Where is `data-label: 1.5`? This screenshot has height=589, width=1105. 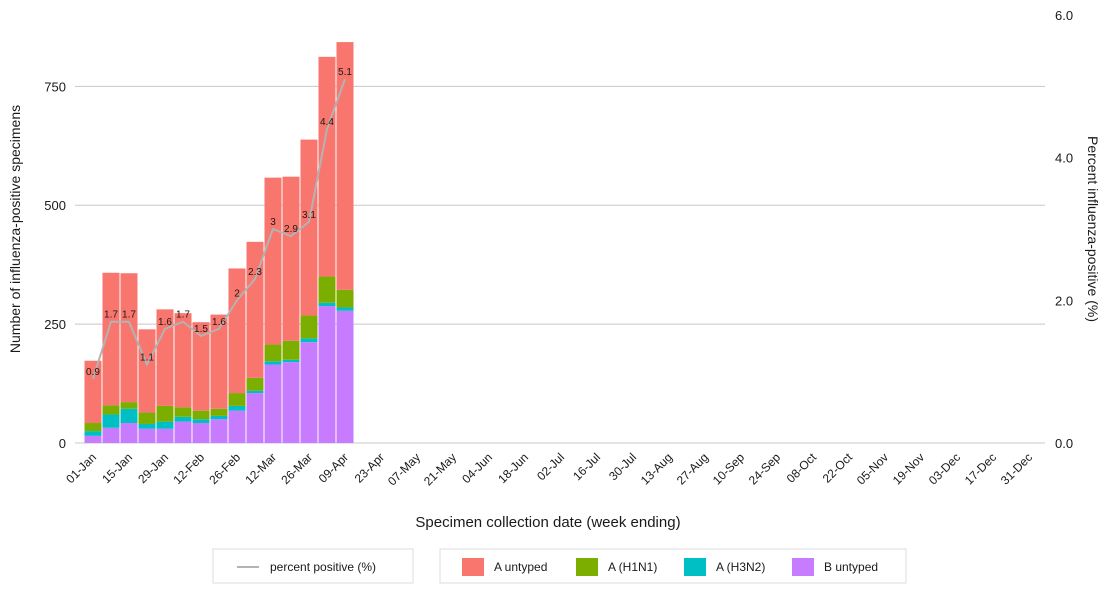
data-label: 1.5 is located at coordinates (201, 329).